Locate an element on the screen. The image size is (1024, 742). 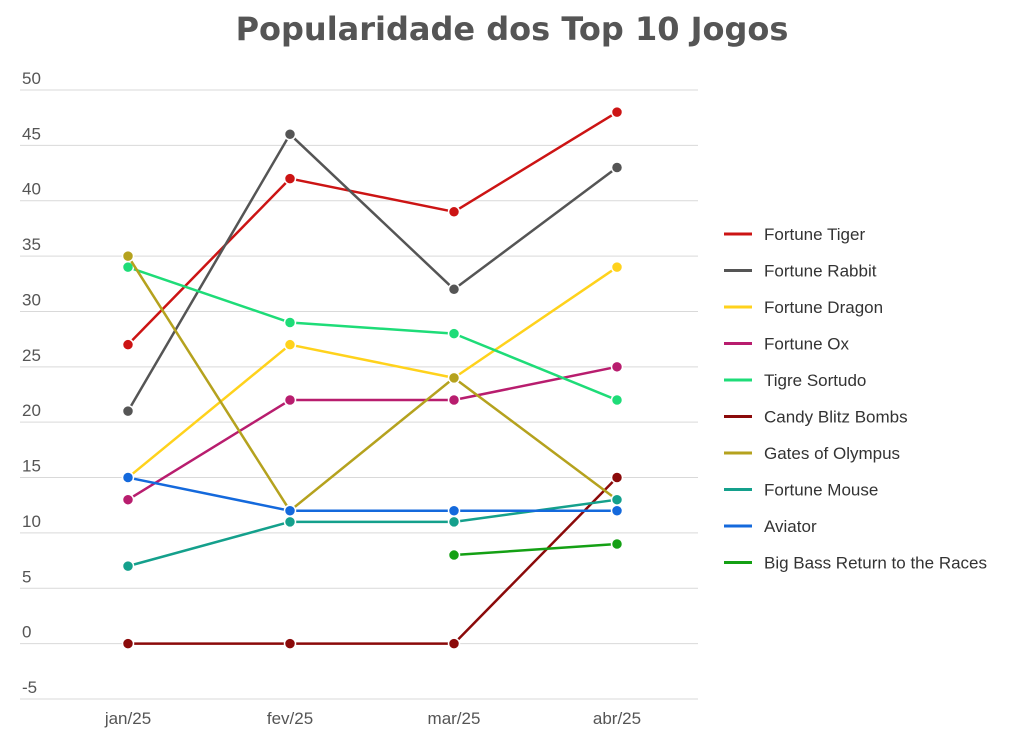
legend-item: Fortune Tiger is located at coordinates (794, 234).